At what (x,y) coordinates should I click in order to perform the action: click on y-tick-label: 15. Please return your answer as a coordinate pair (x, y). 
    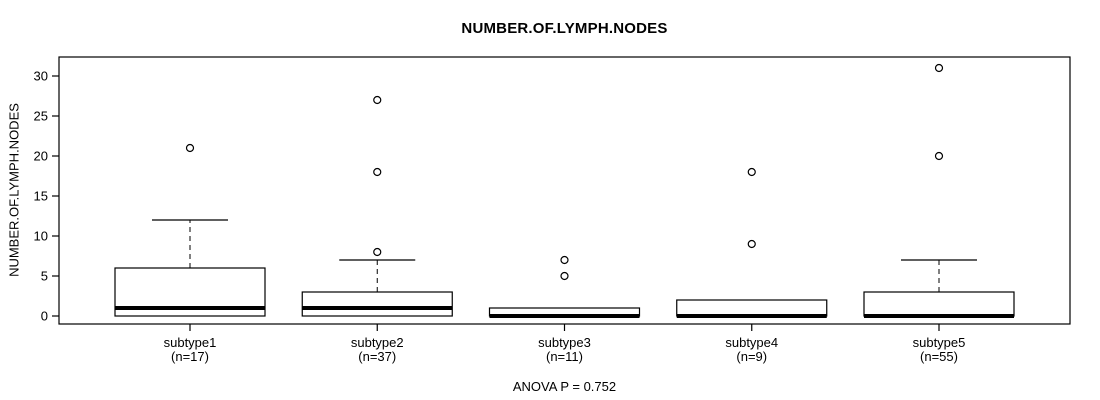
    Looking at the image, I should click on (41, 196).